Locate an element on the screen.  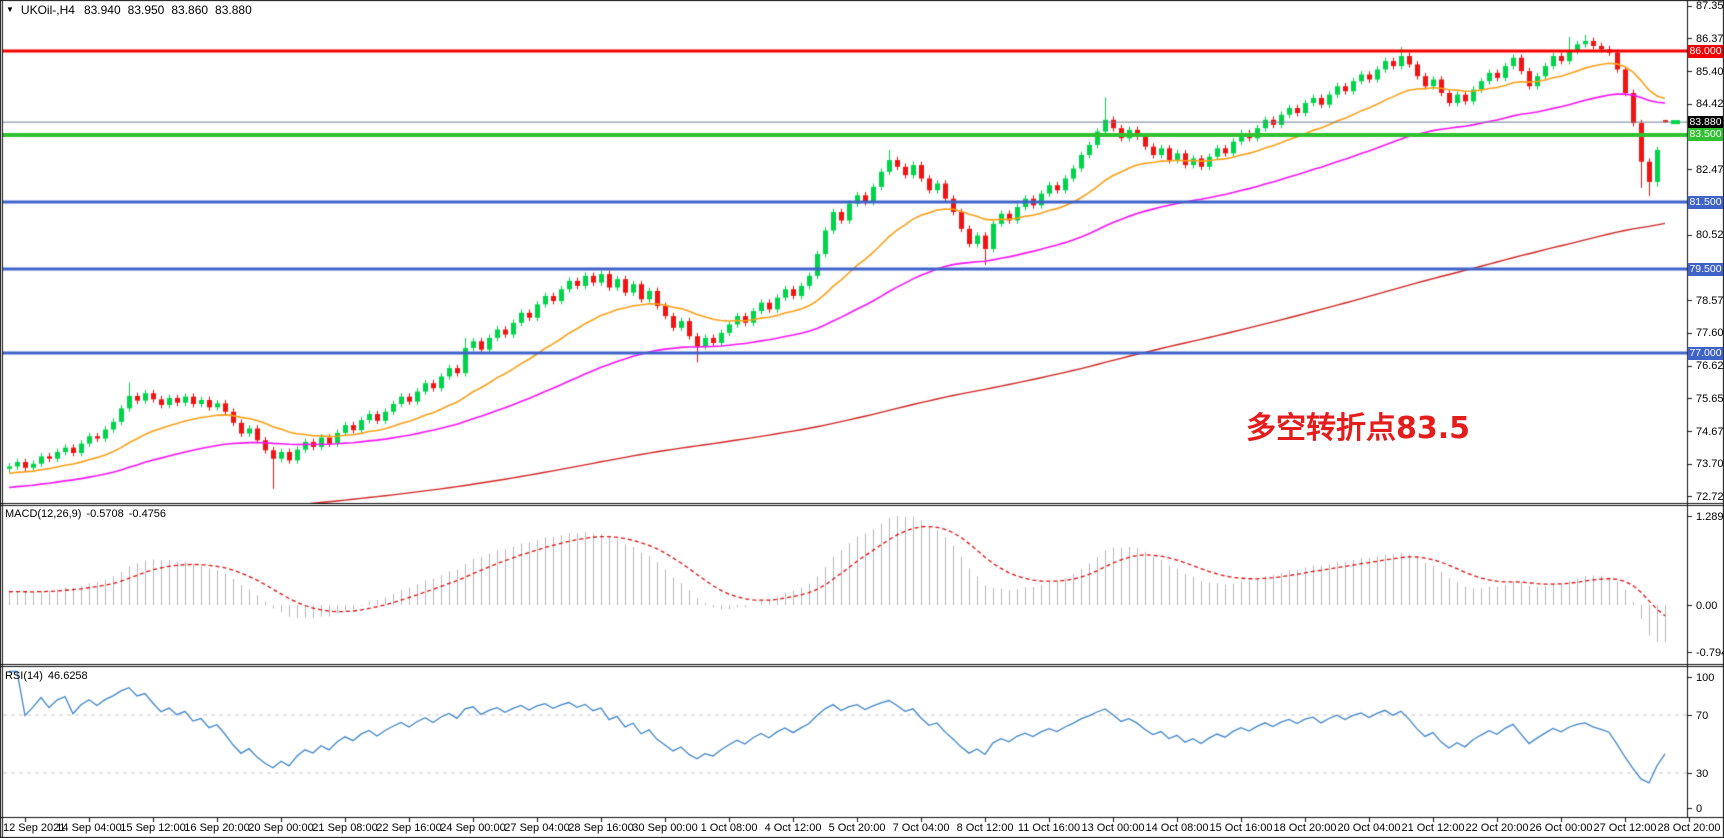
price-tick-72.725: 72.725 is located at coordinates (1710, 496).